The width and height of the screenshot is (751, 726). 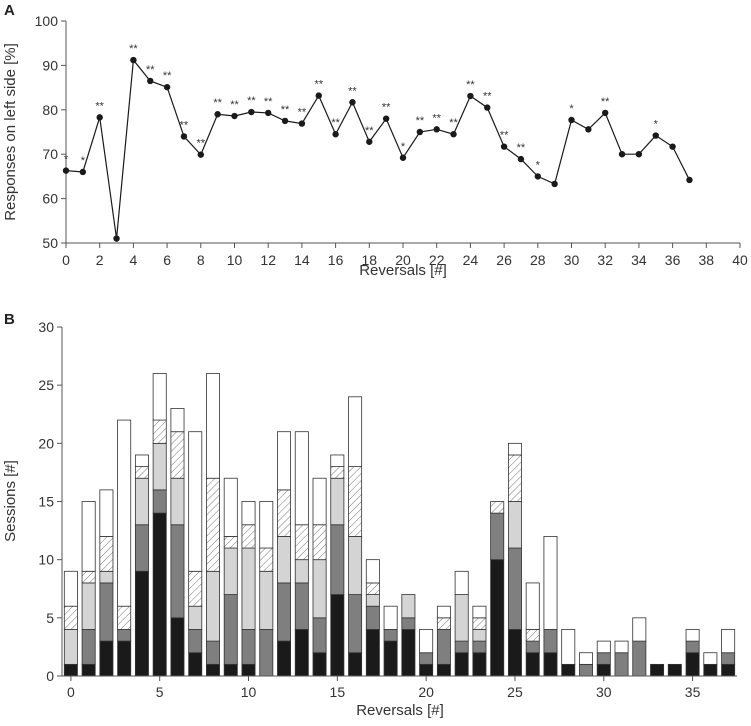 I want to click on y-tick-label: 10, so click(x=46, y=560).